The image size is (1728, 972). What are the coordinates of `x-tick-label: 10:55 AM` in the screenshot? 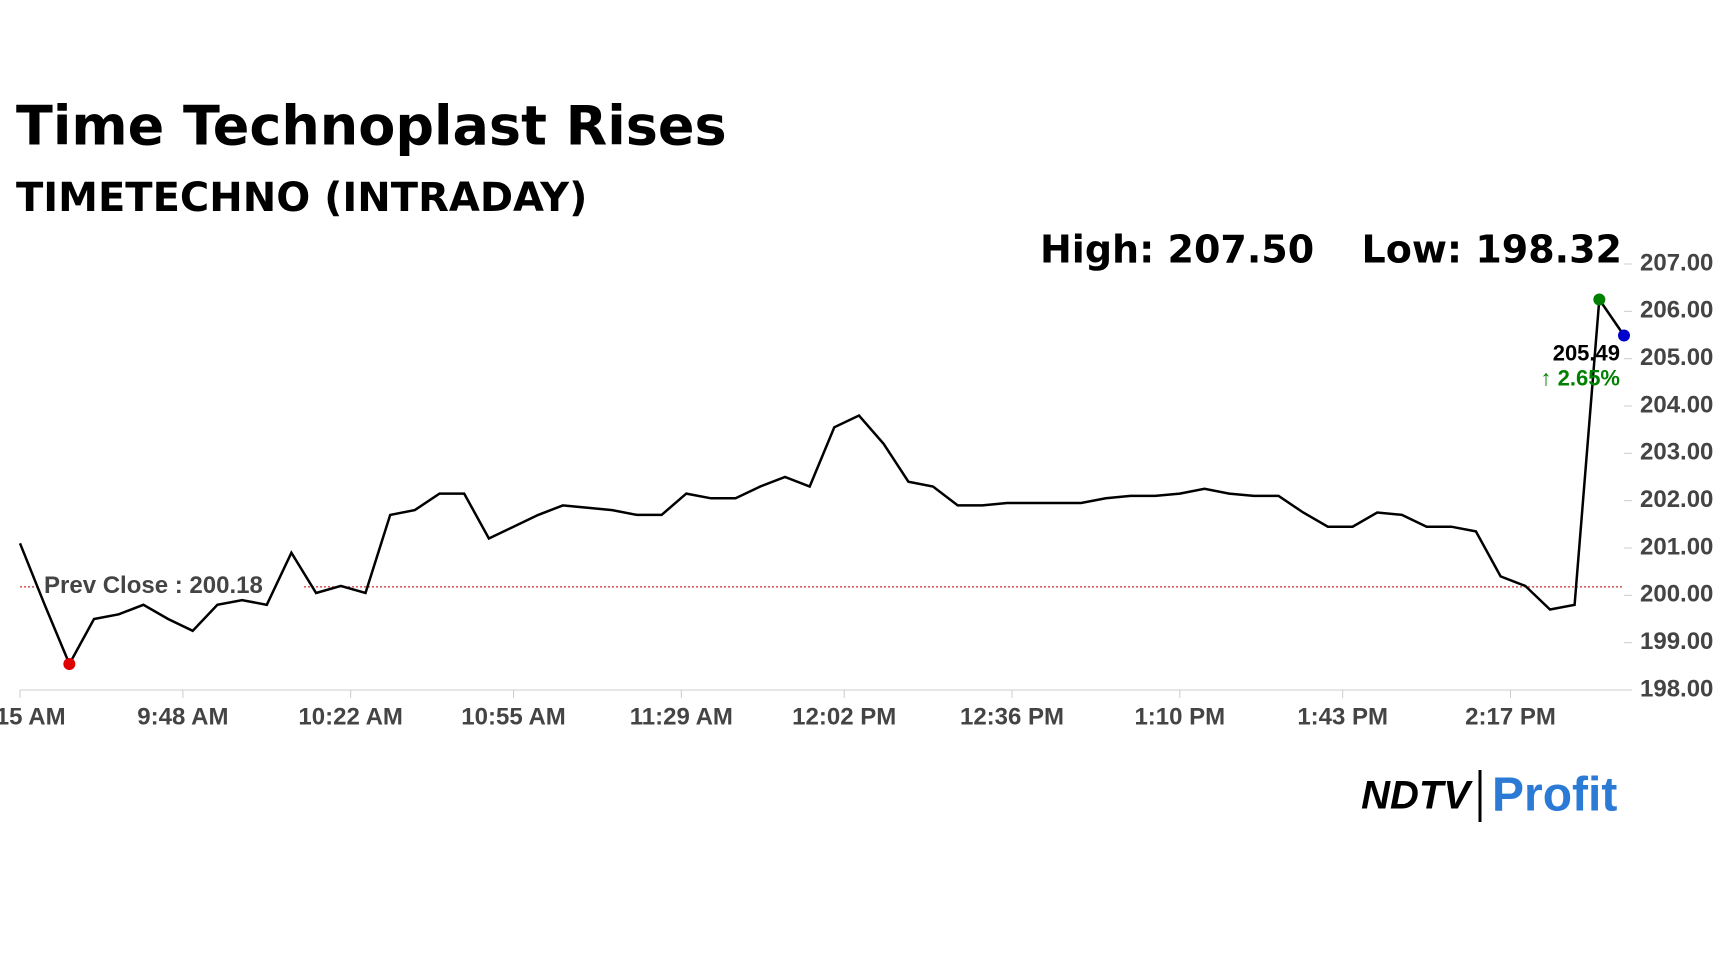 It's located at (513, 716).